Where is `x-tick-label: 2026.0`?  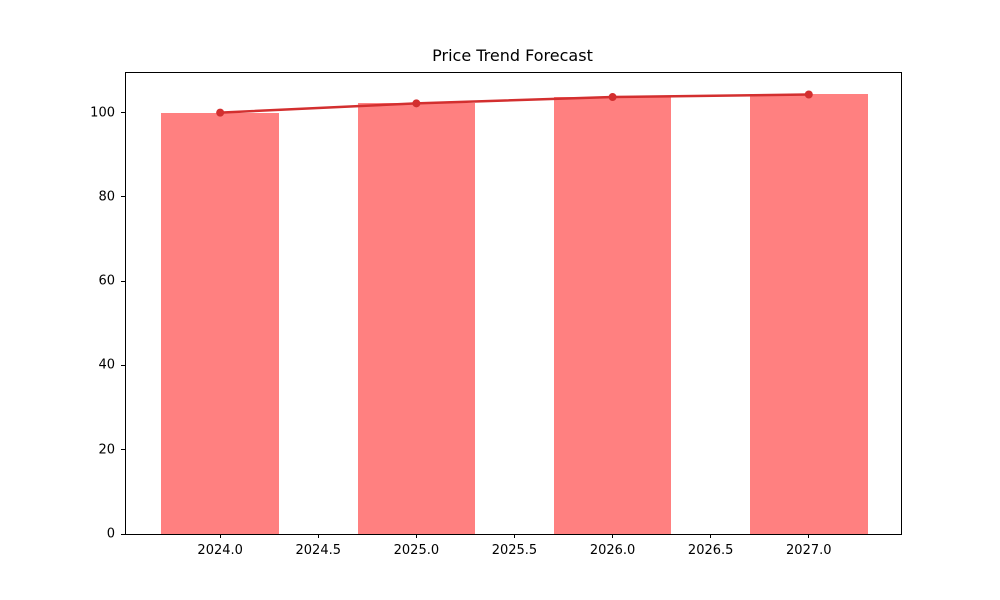 x-tick-label: 2026.0 is located at coordinates (612, 550).